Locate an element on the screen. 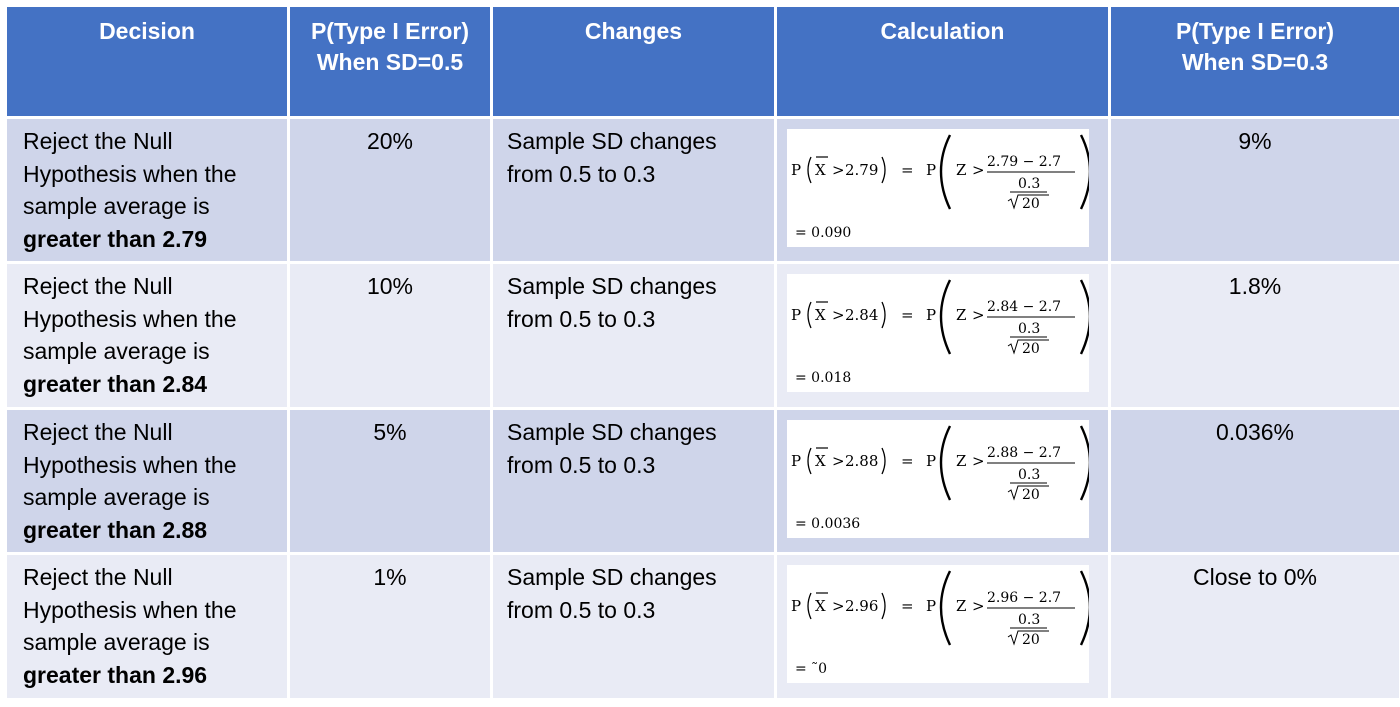 The width and height of the screenshot is (1400, 707). formula-threshold: 2.88 is located at coordinates (861, 461).